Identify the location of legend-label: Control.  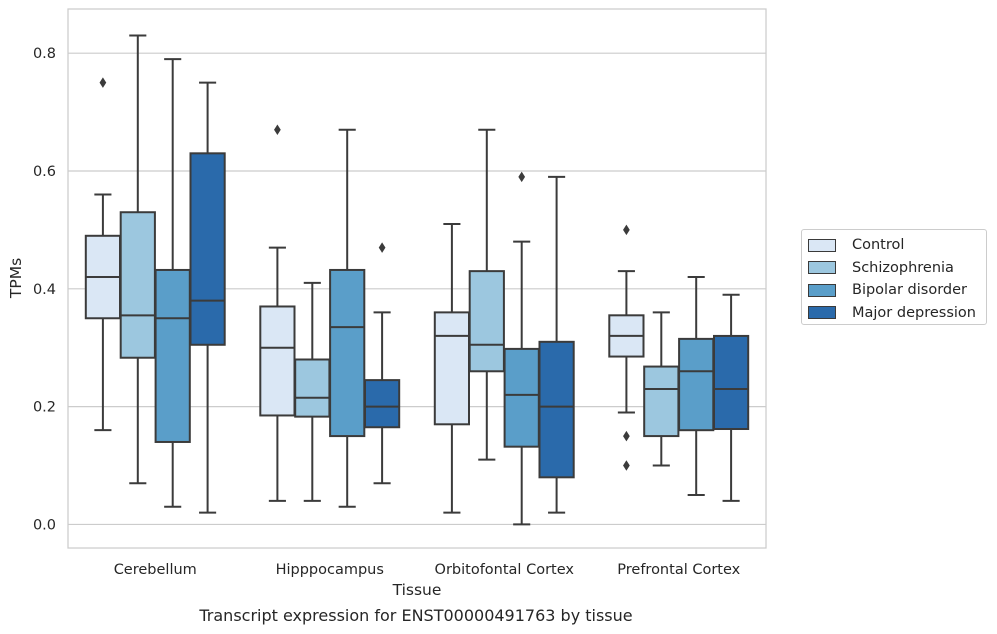
(878, 245).